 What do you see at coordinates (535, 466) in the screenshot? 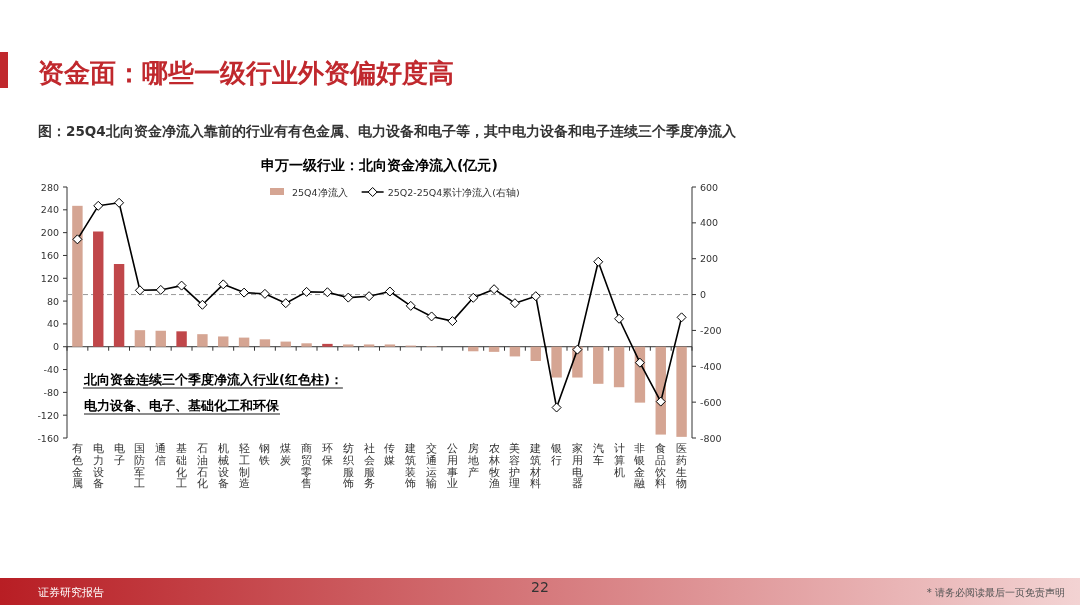
I see `x-tick-label: 建筑材料` at bounding box center [535, 466].